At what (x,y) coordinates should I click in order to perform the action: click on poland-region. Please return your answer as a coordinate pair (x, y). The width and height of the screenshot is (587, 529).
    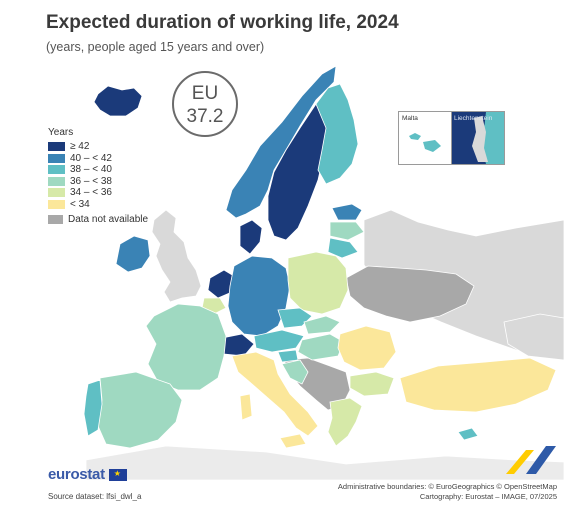
    Looking at the image, I should click on (318, 283).